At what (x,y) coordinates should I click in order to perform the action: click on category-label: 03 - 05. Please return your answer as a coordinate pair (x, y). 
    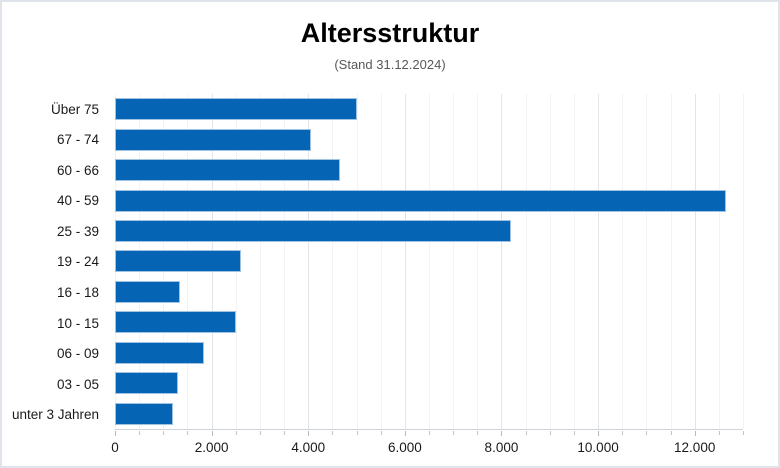
    Looking at the image, I should click on (77, 384).